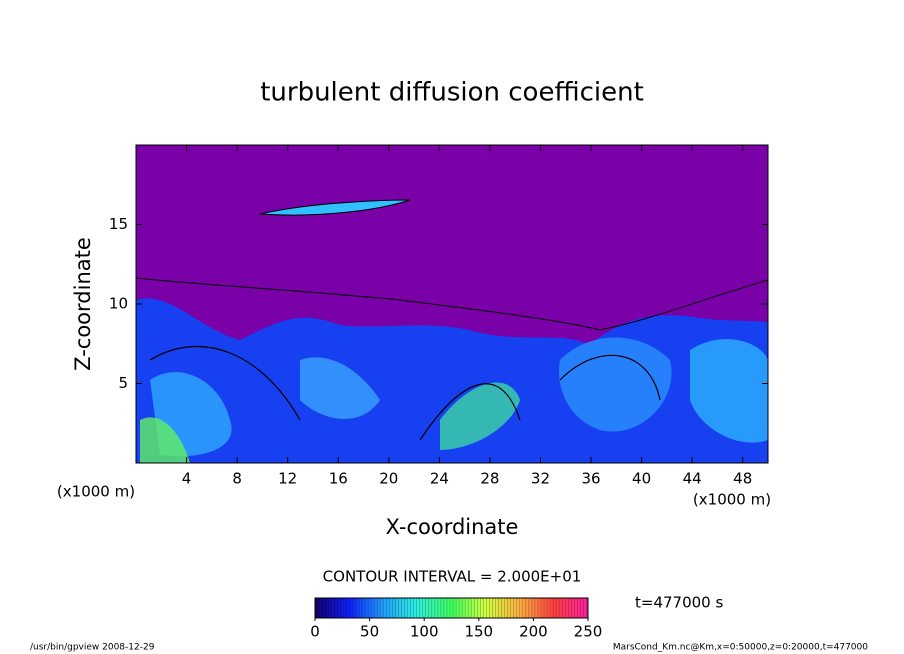 The image size is (904, 654). Describe the element at coordinates (732, 500) in the screenshot. I see `x-unit-right: (x1000 m)` at that location.